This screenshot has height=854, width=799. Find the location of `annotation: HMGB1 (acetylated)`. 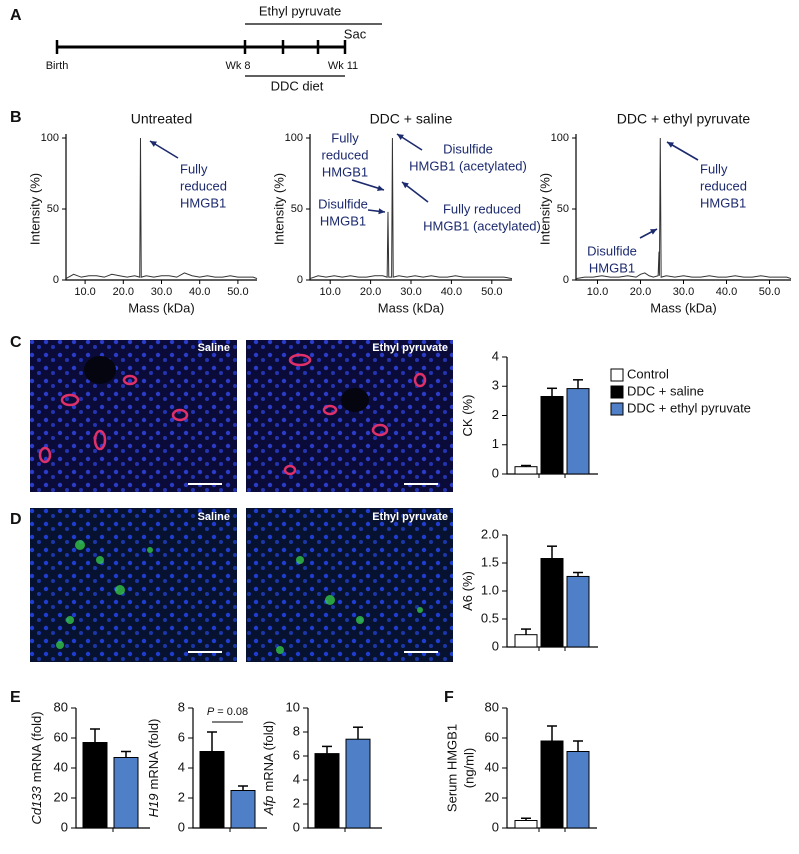

annotation: HMGB1 (acetylated) is located at coordinates (482, 225).